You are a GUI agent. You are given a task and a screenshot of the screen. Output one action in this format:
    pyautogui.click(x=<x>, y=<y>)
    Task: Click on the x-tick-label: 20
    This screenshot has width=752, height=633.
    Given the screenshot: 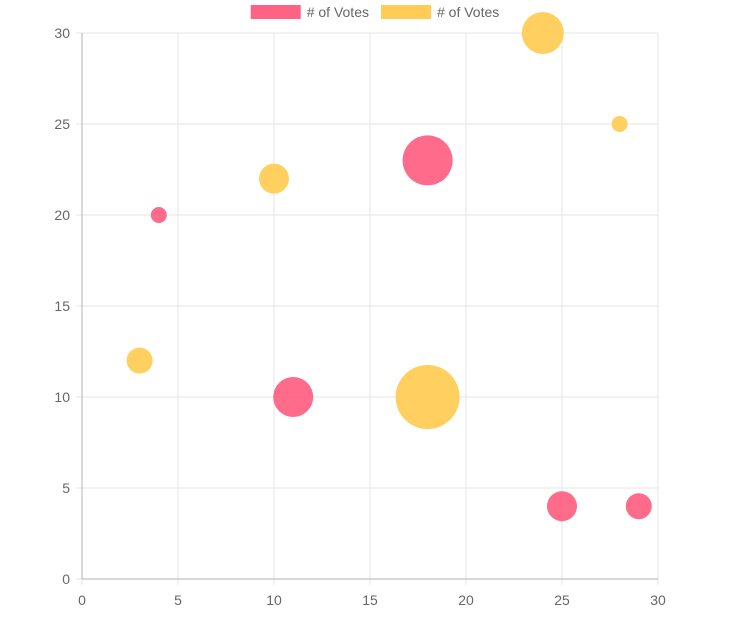 What is the action you would take?
    pyautogui.click(x=466, y=600)
    